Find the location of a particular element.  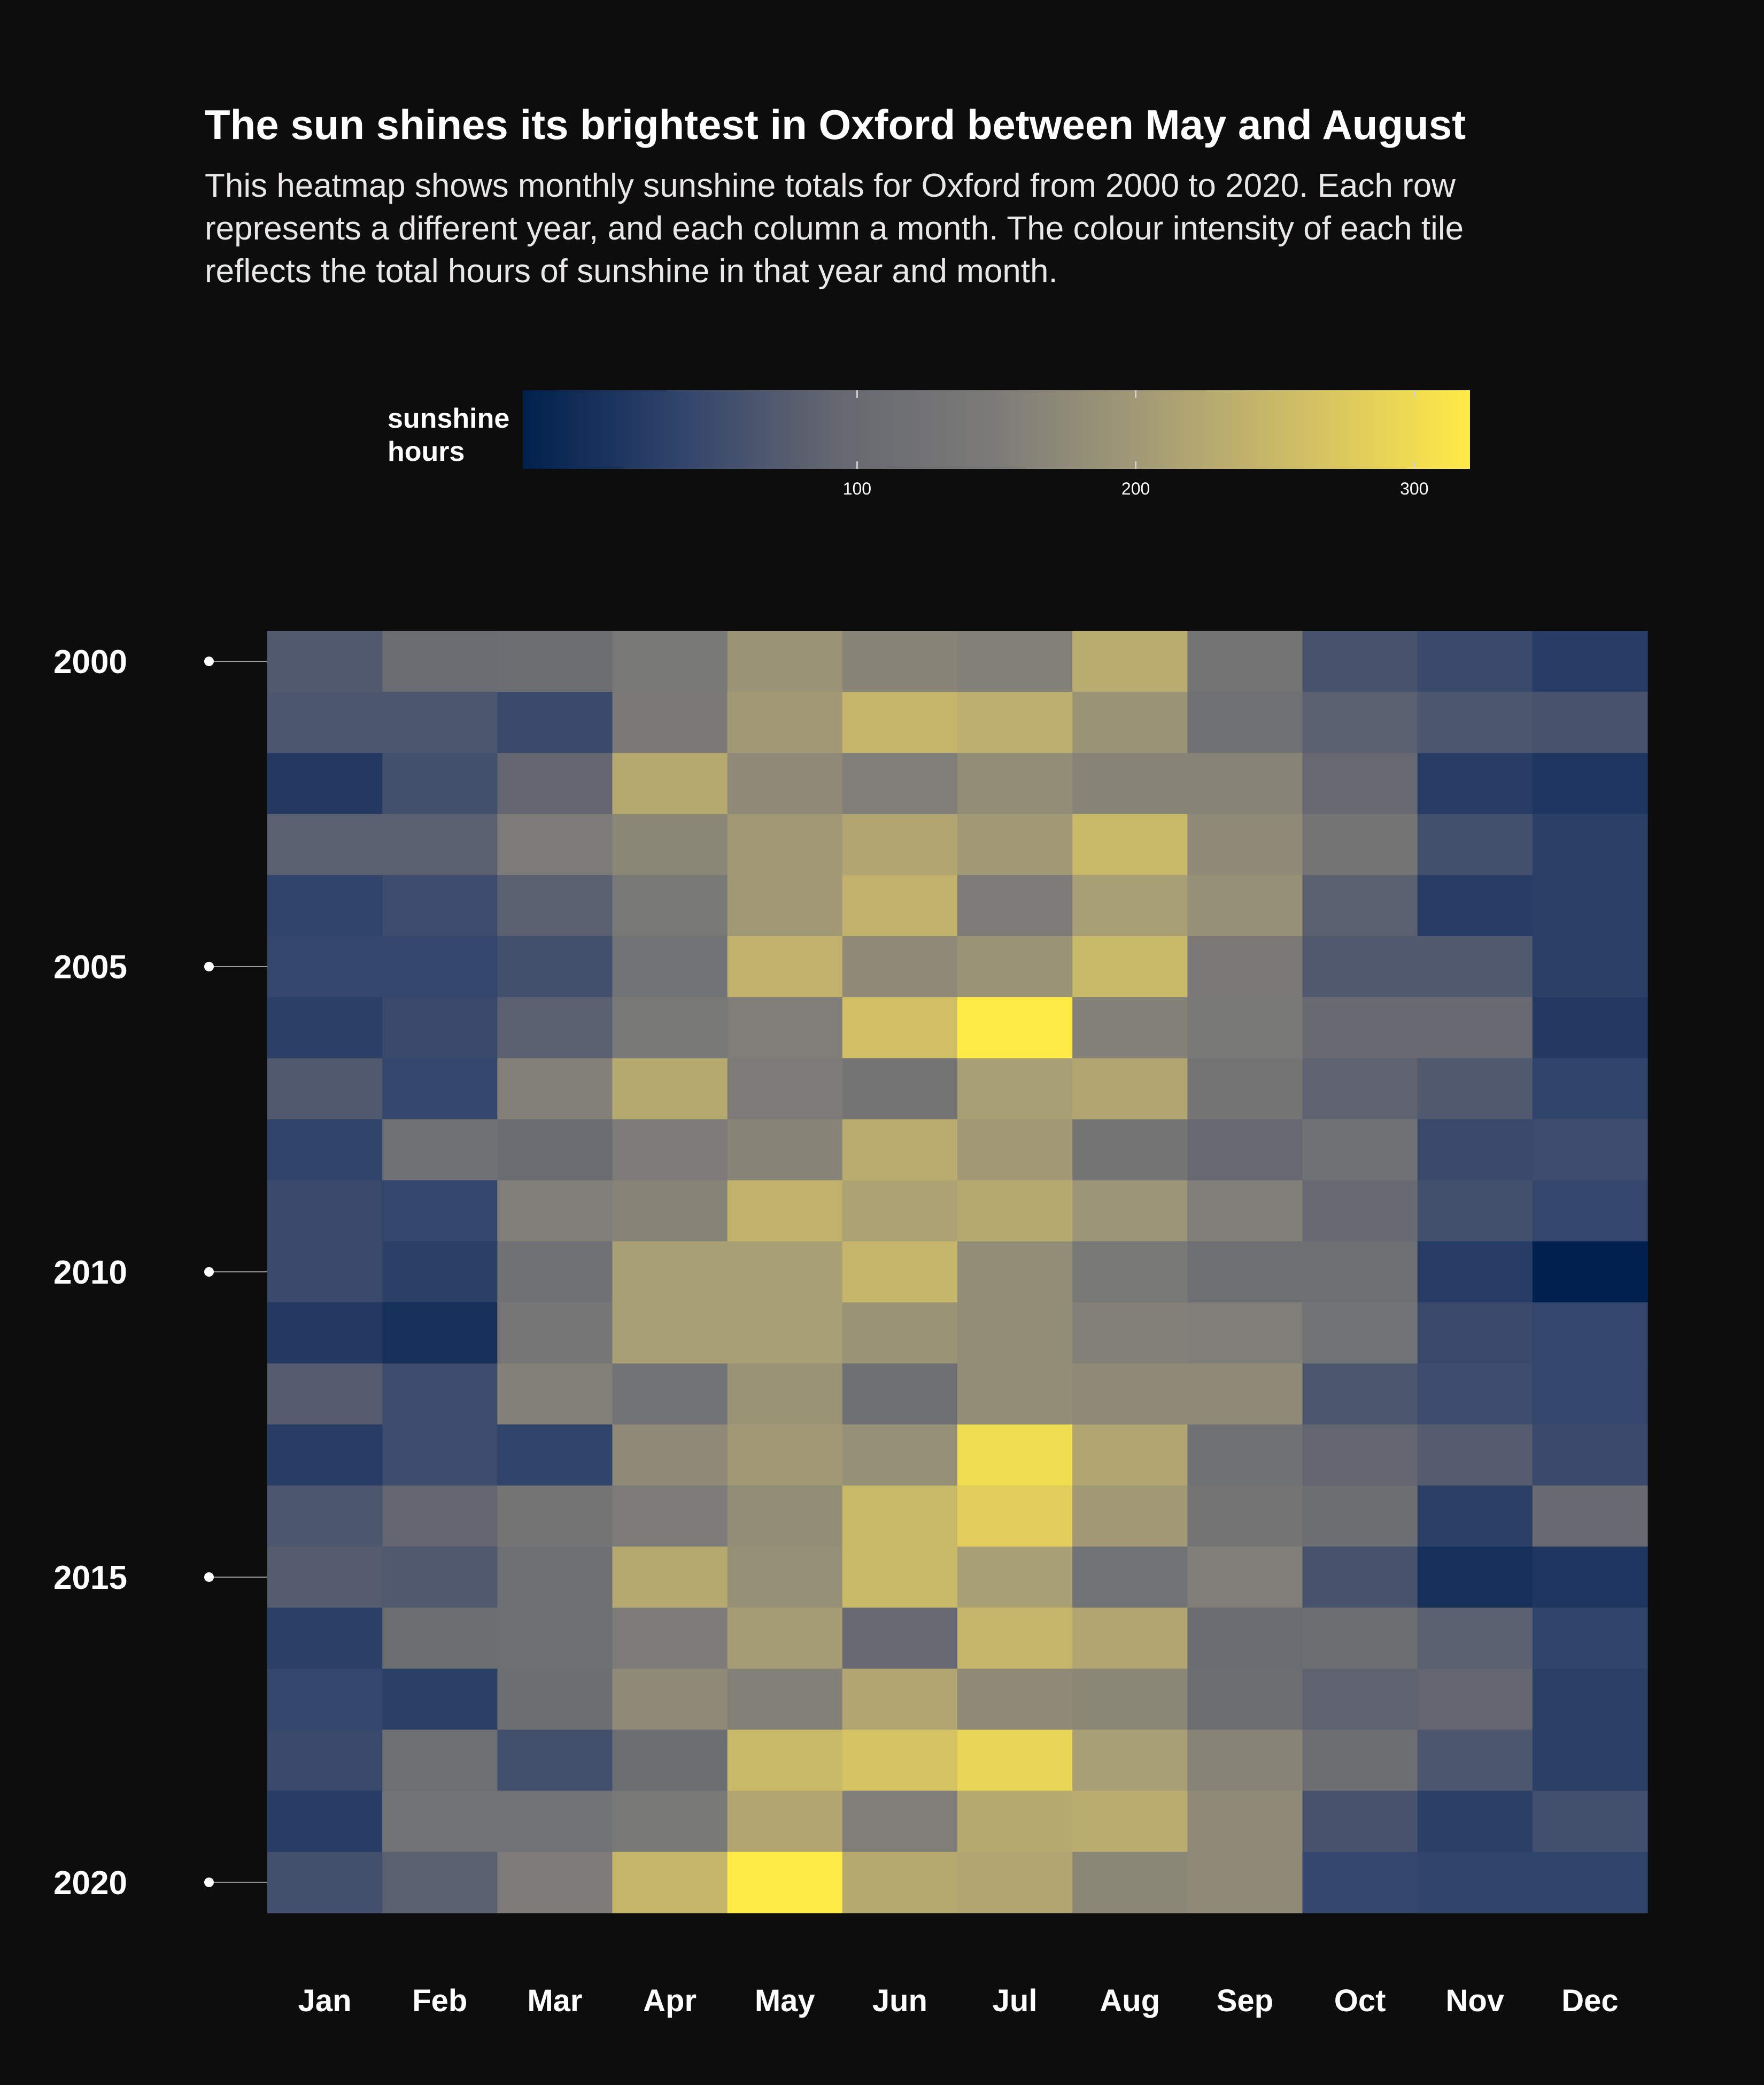

y-tick-label: 2015 is located at coordinates (90, 1577).